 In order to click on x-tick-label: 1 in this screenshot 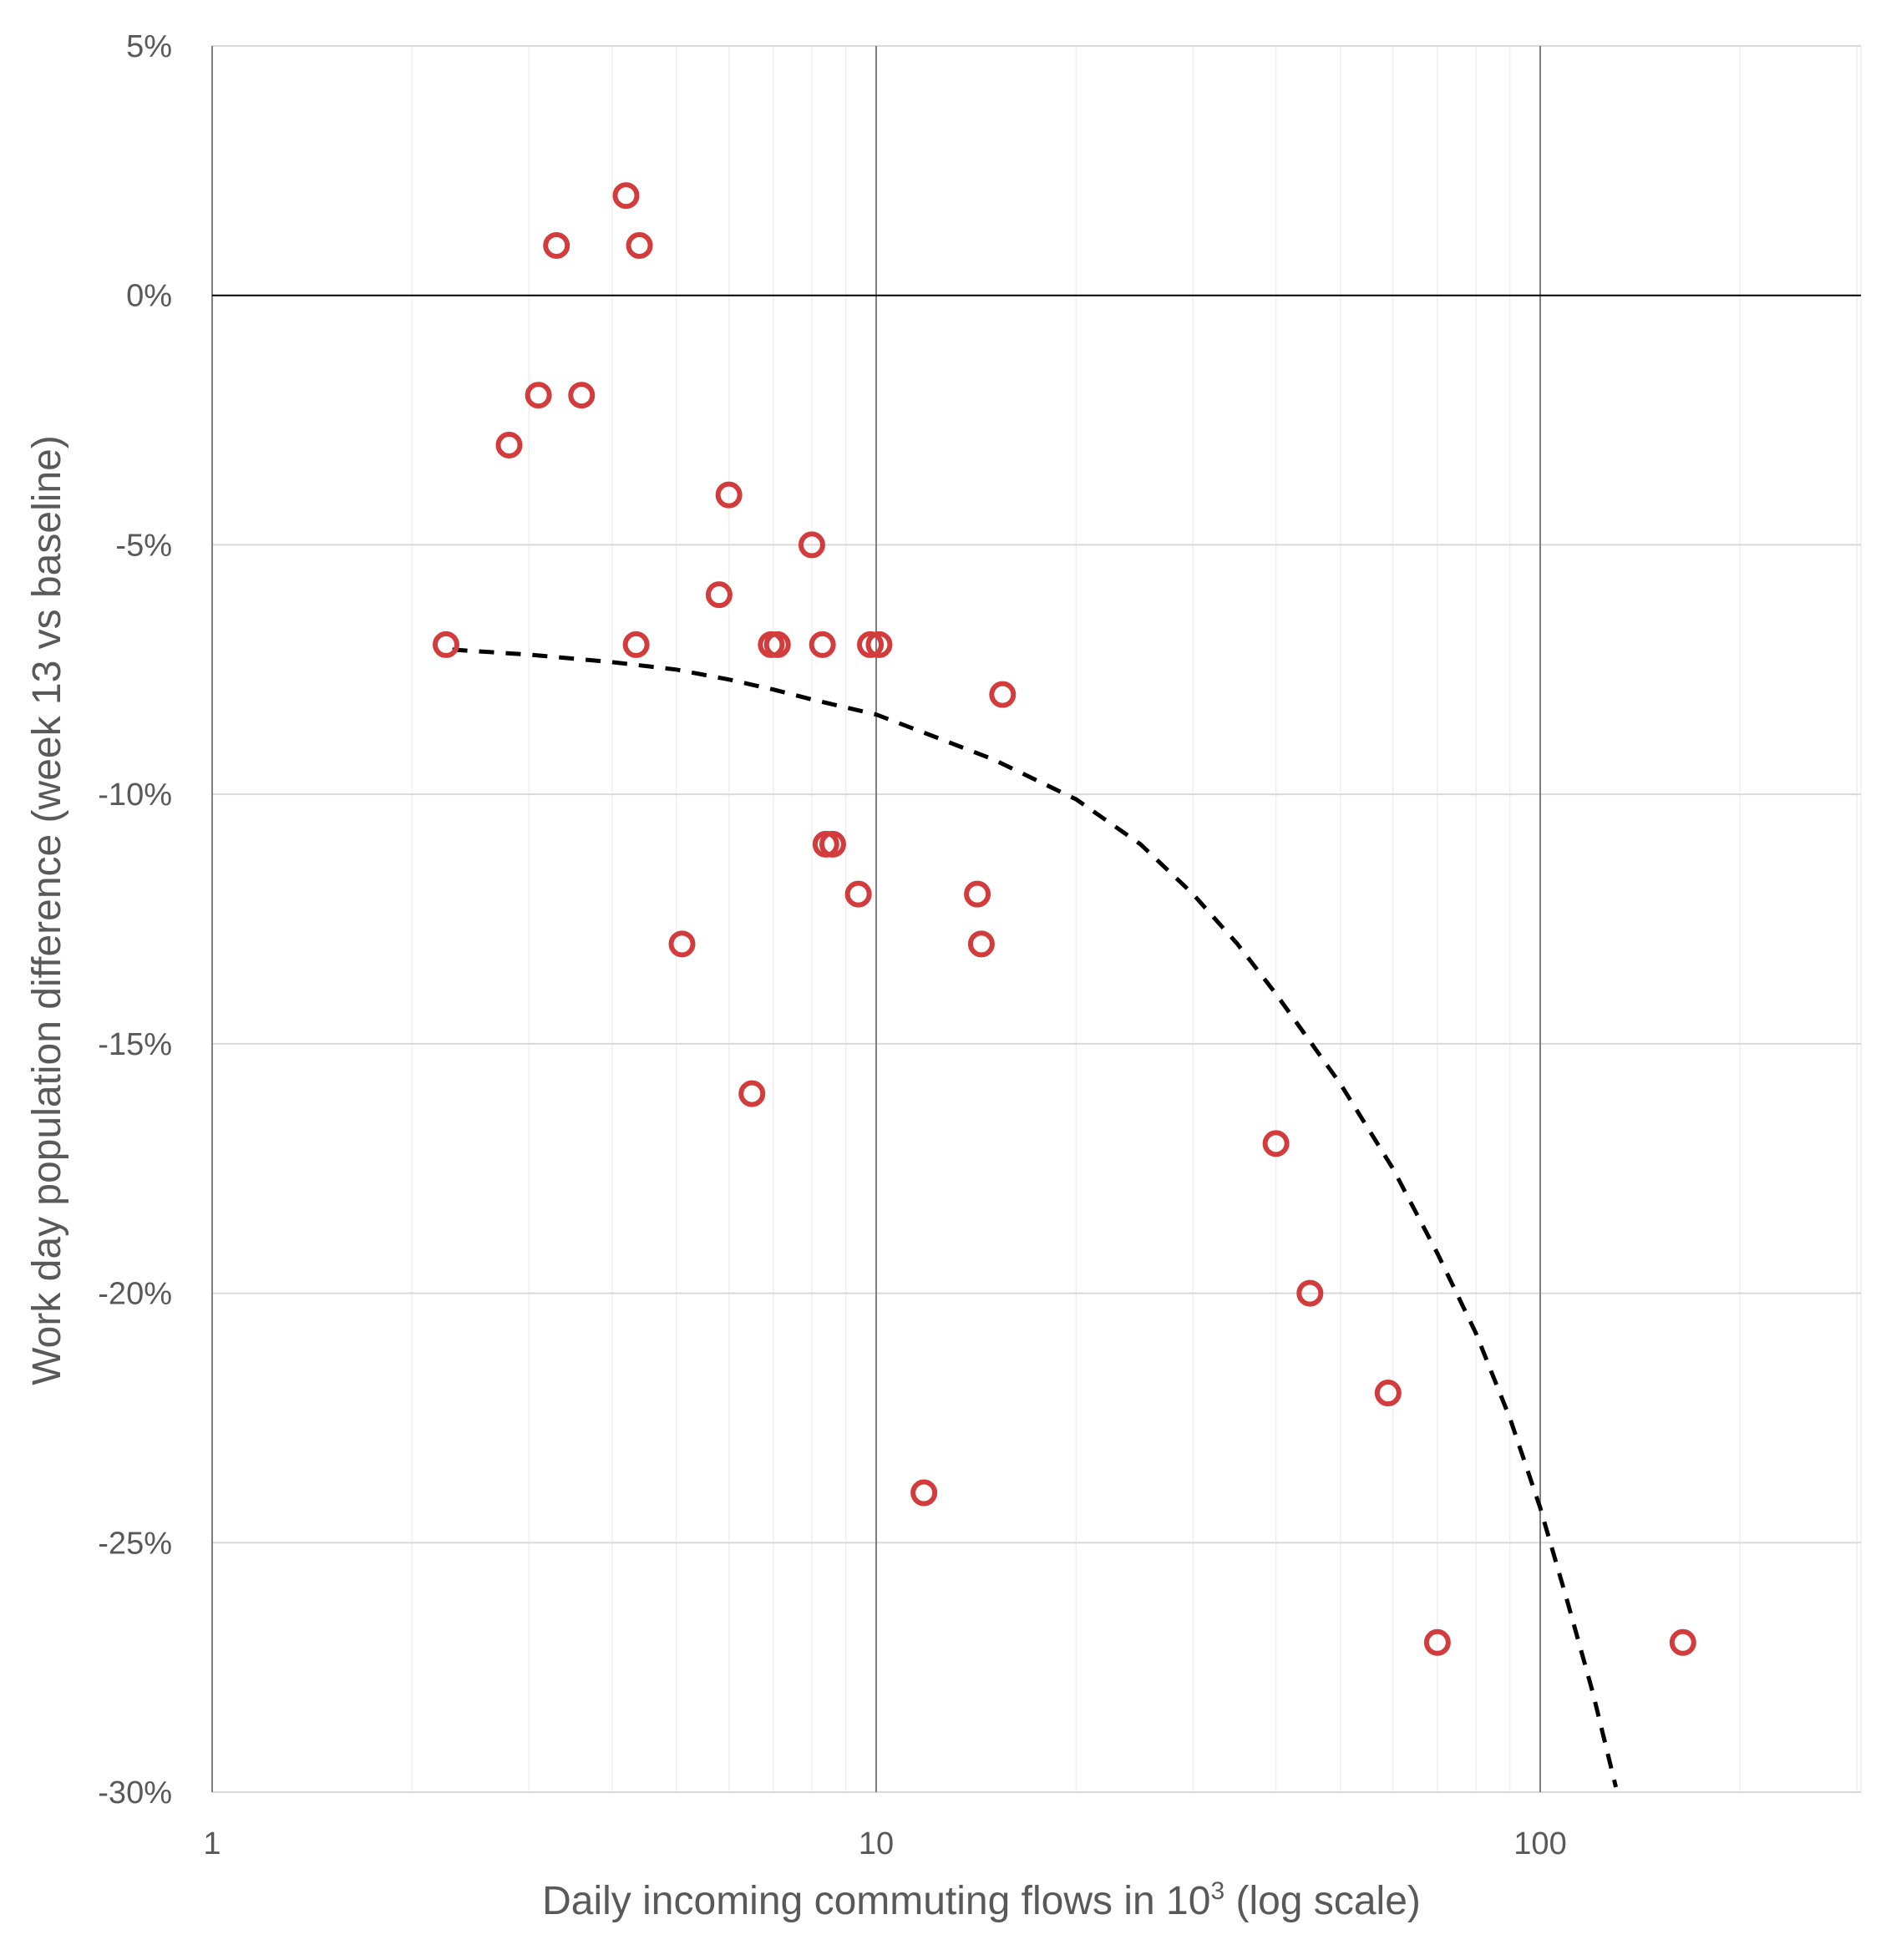, I will do `click(212, 1843)`.